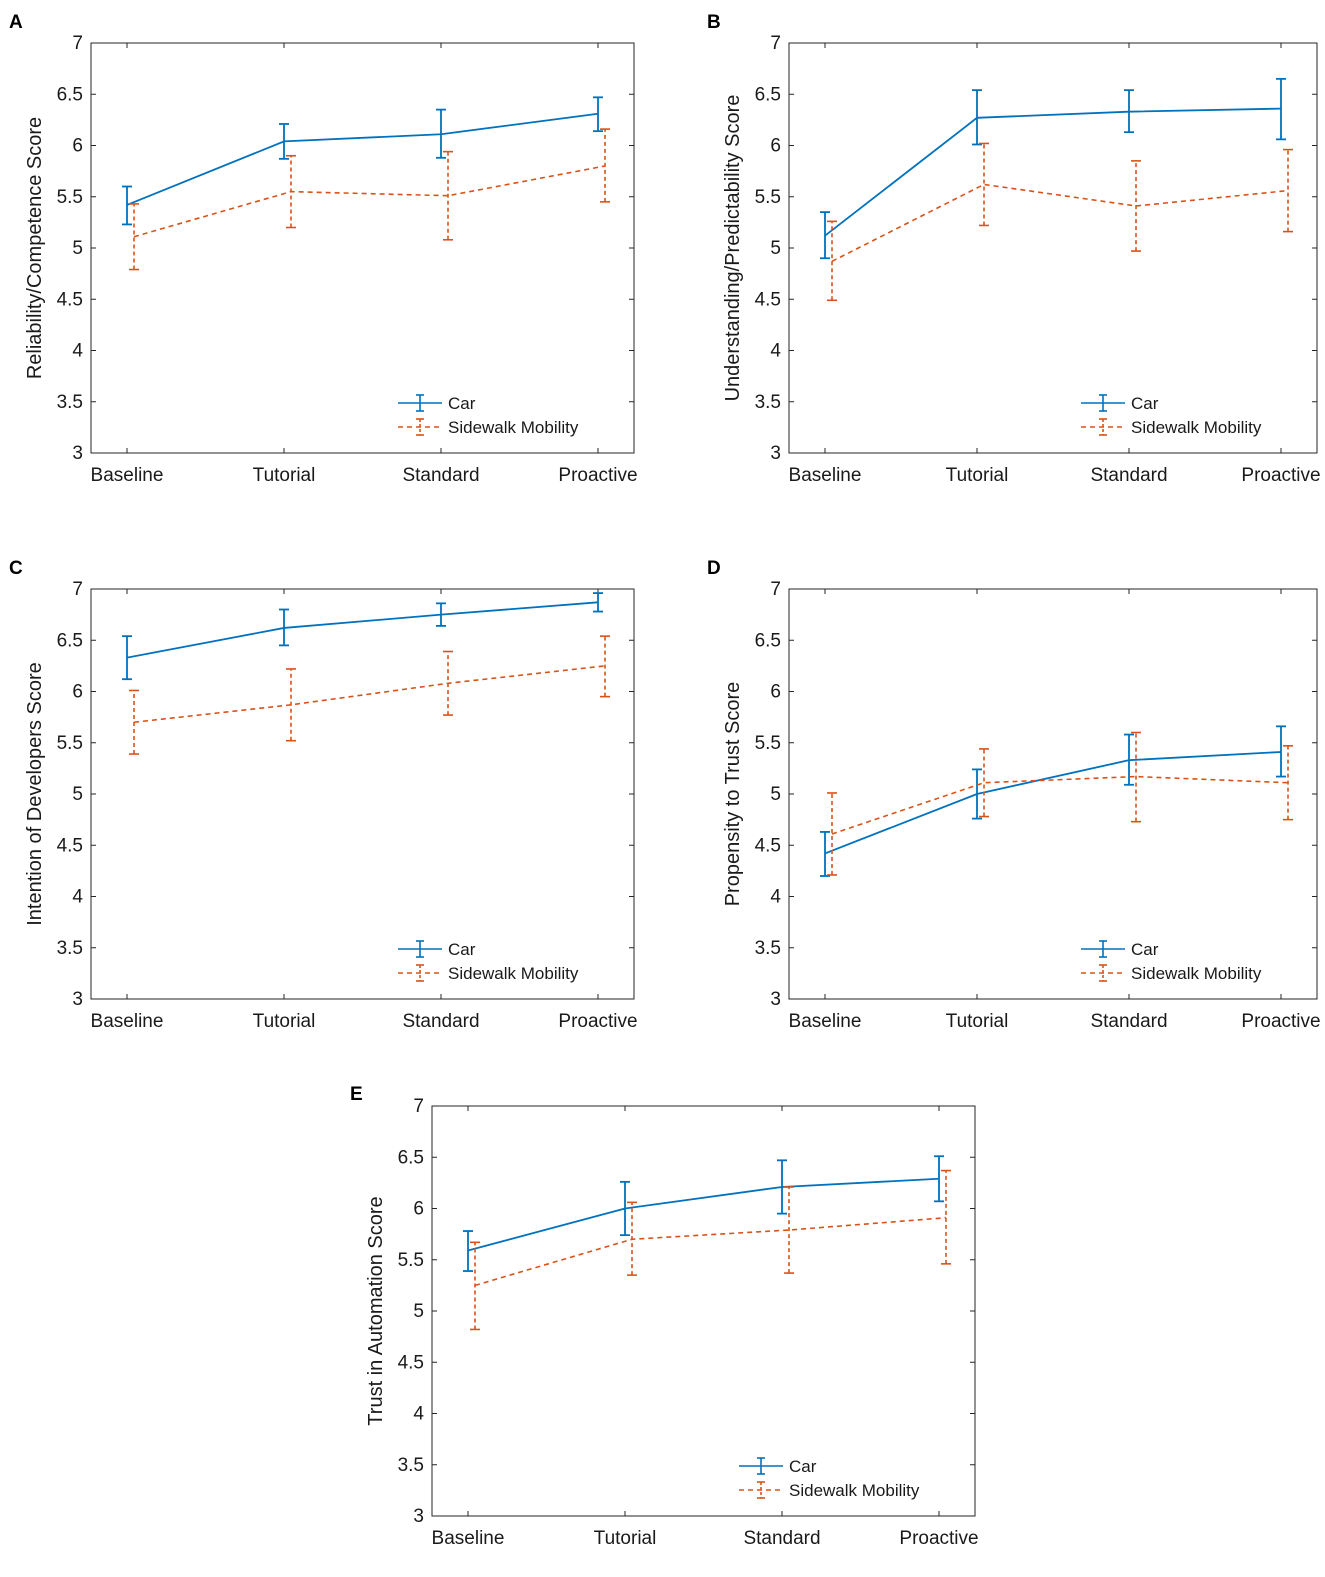  What do you see at coordinates (733, 248) in the screenshot?
I see `y-axis-label: Understanding/Predictability Score` at bounding box center [733, 248].